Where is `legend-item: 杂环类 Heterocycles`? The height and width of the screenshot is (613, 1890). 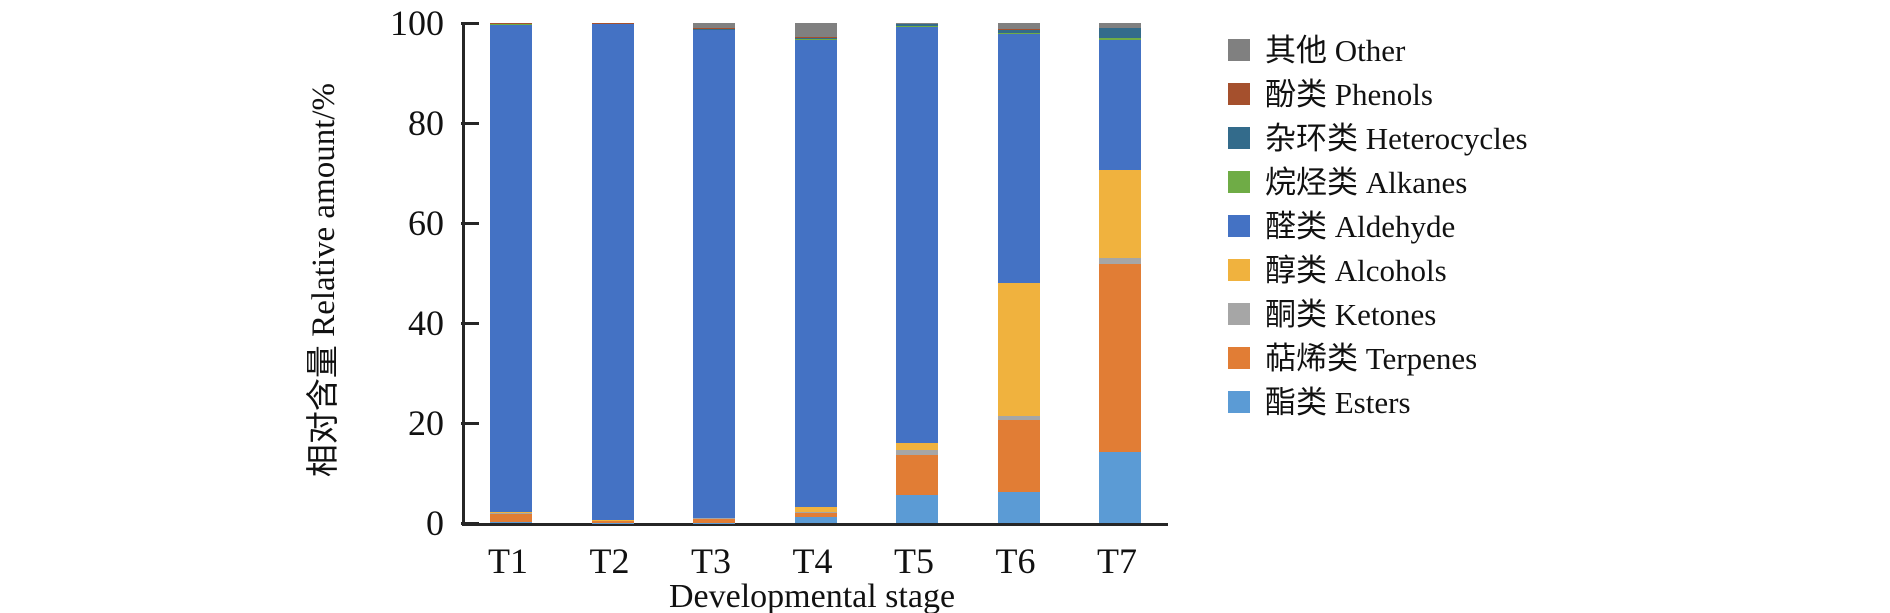
legend-item: 杂环类 Heterocycles is located at coordinates (1378, 138).